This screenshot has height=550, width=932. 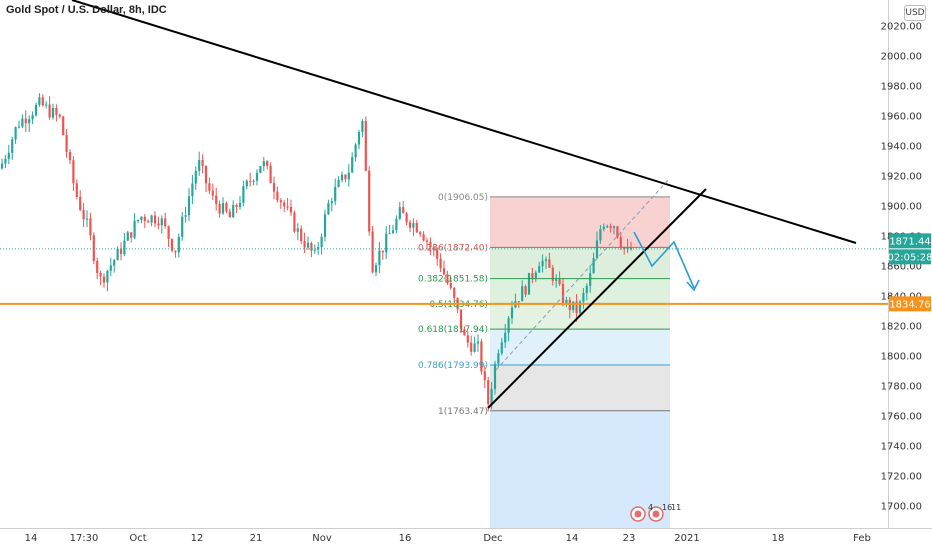 What do you see at coordinates (901, 507) in the screenshot?
I see `y-tick-label: 1700.00` at bounding box center [901, 507].